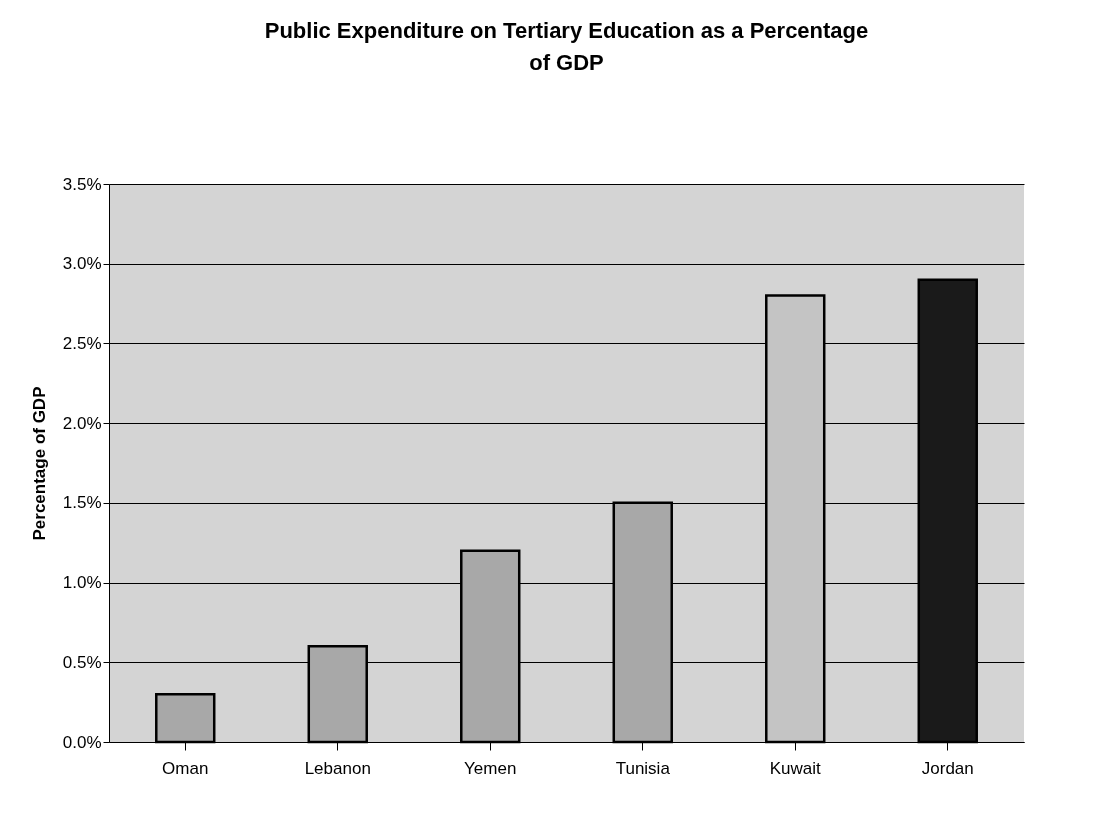 The width and height of the screenshot is (1106, 827). I want to click on x-tick-label: Kuwait, so click(795, 768).